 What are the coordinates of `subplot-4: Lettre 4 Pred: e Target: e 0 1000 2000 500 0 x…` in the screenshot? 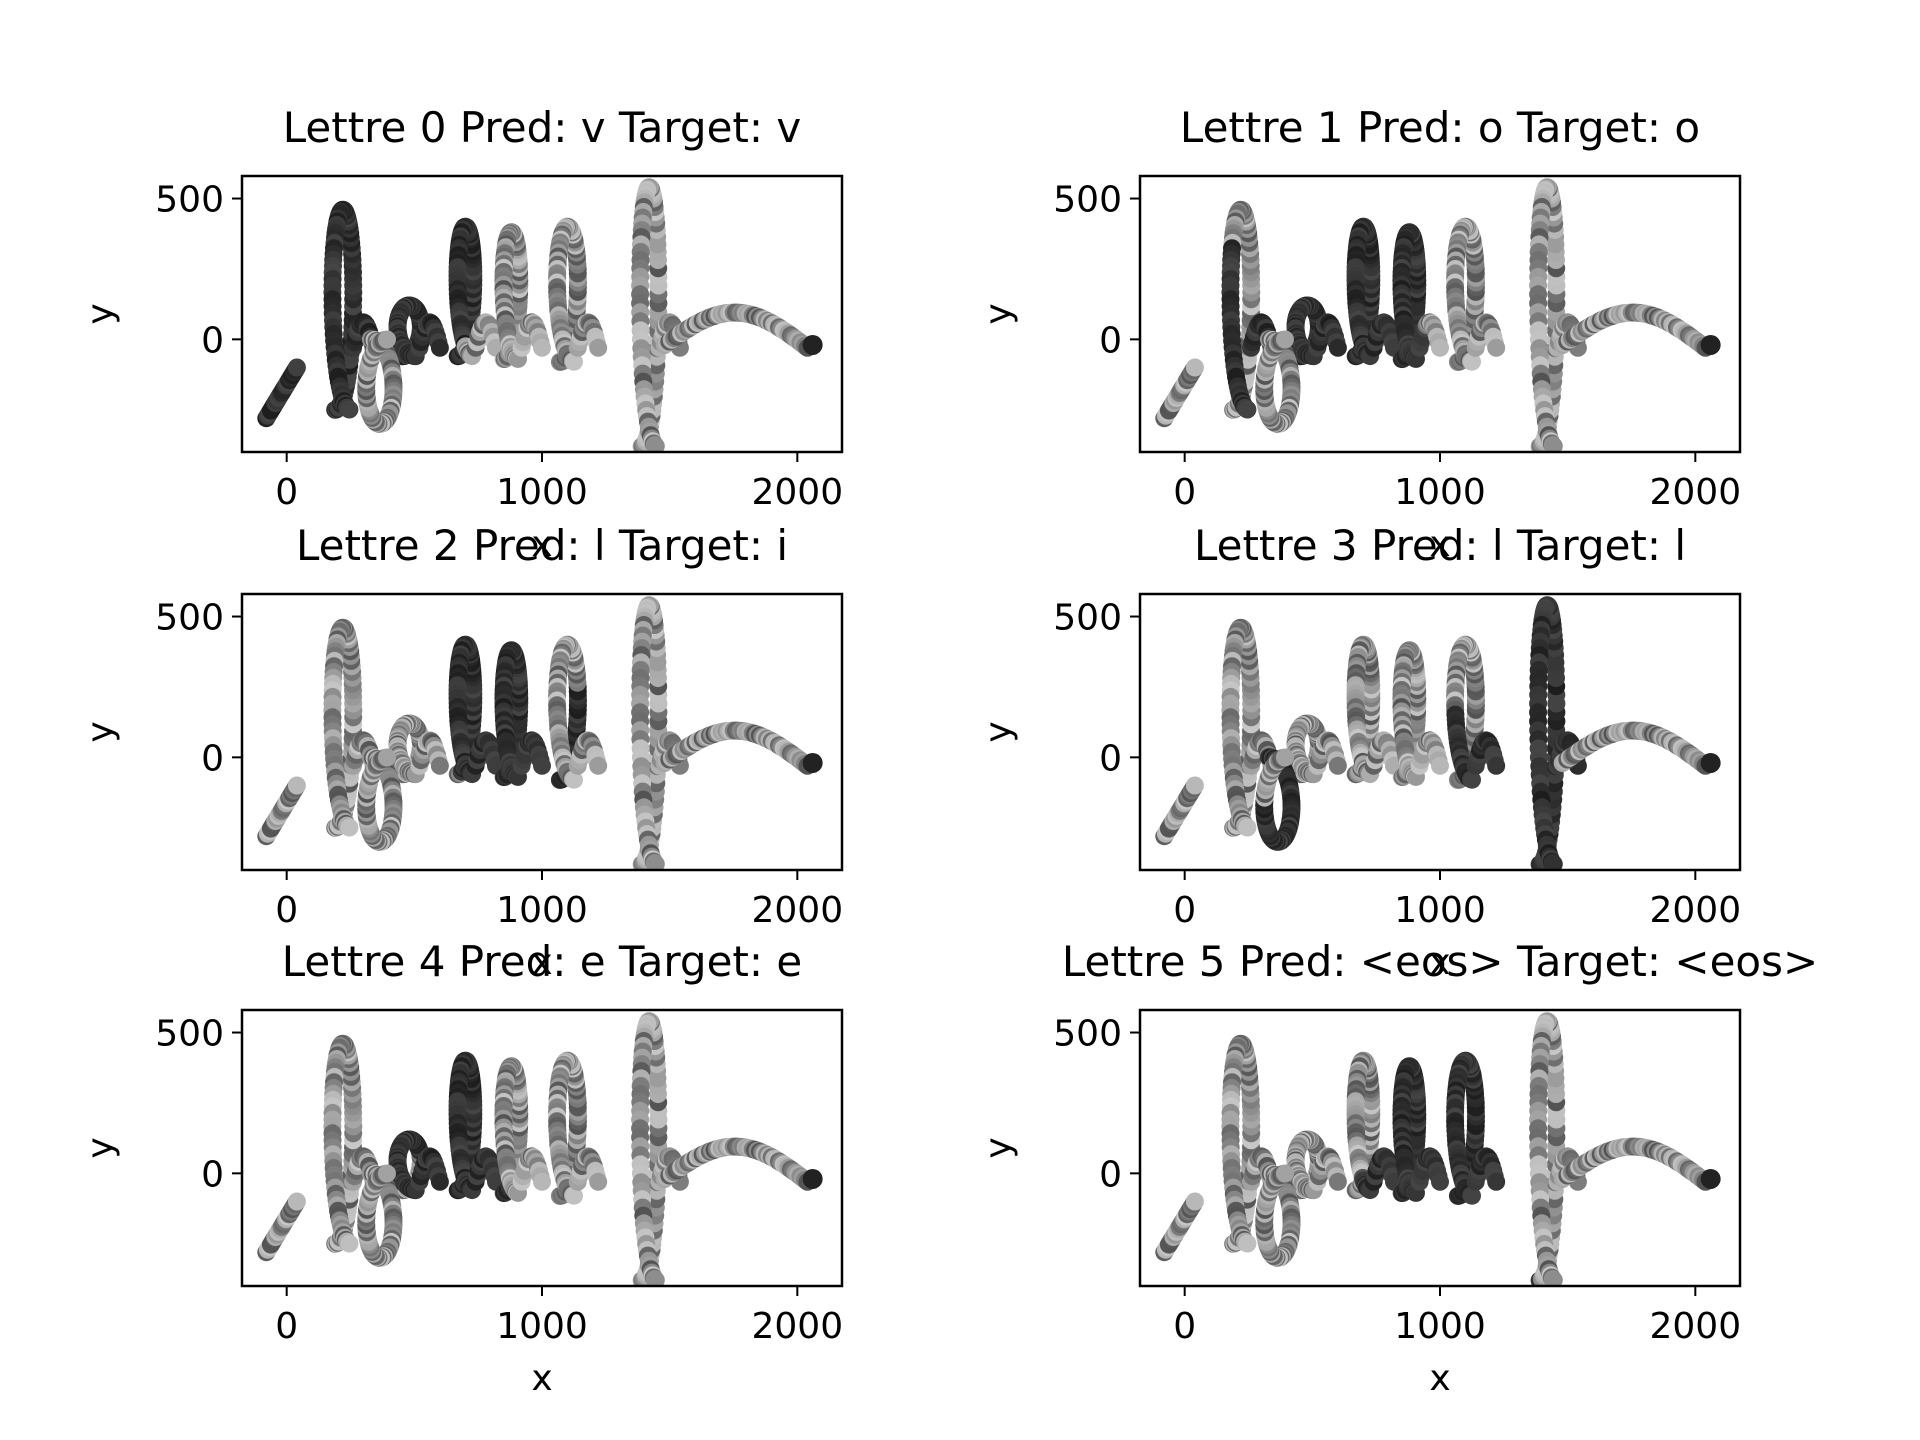 It's located at (462, 1168).